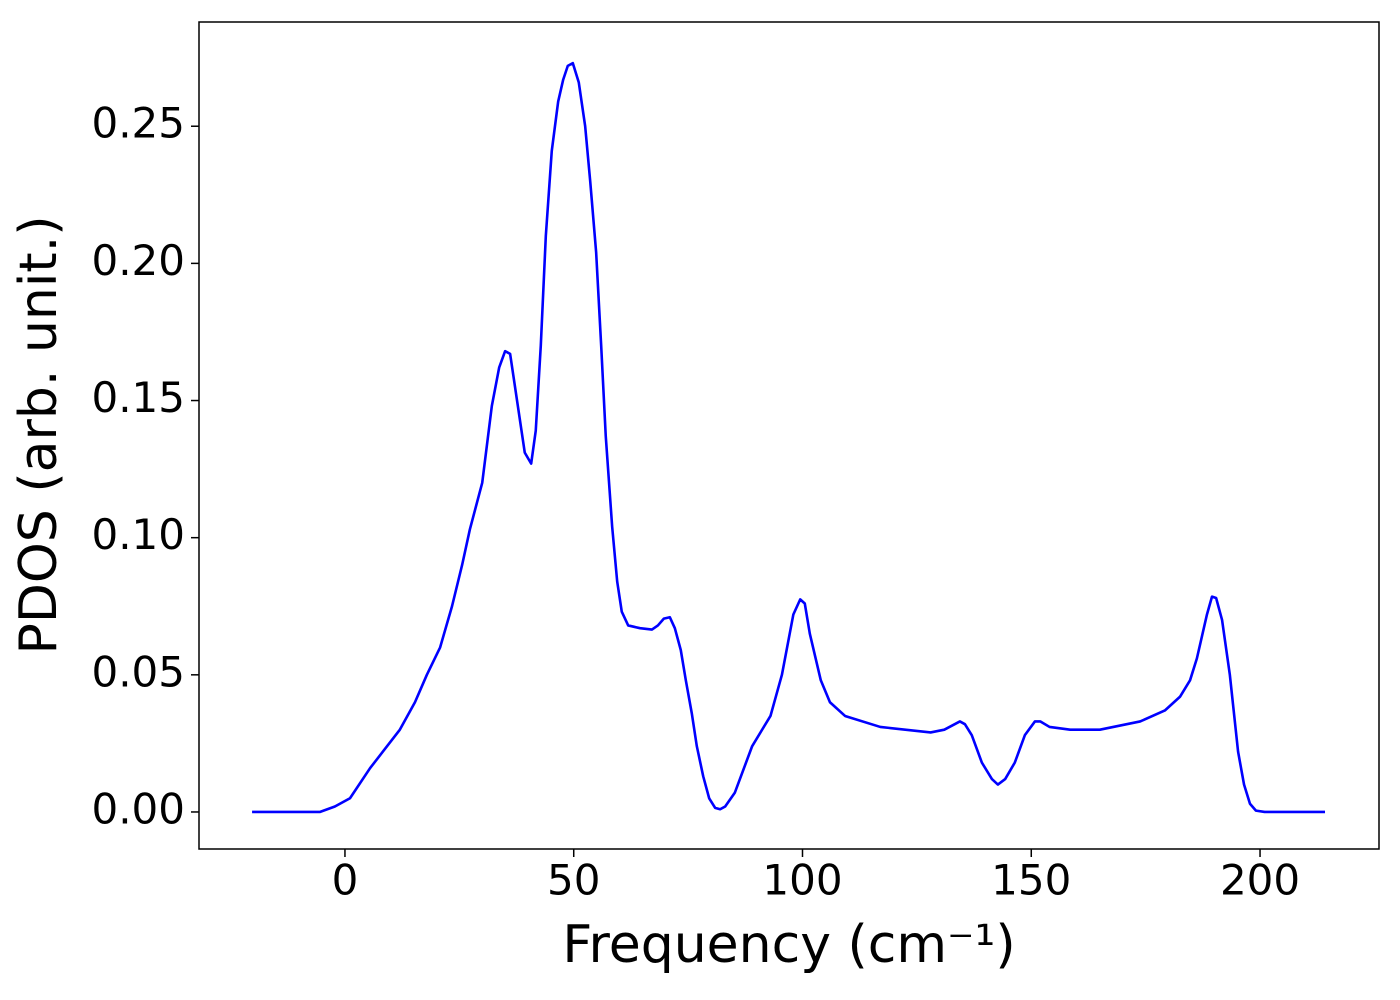  What do you see at coordinates (138, 671) in the screenshot?
I see `y-tick-label: 0.05` at bounding box center [138, 671].